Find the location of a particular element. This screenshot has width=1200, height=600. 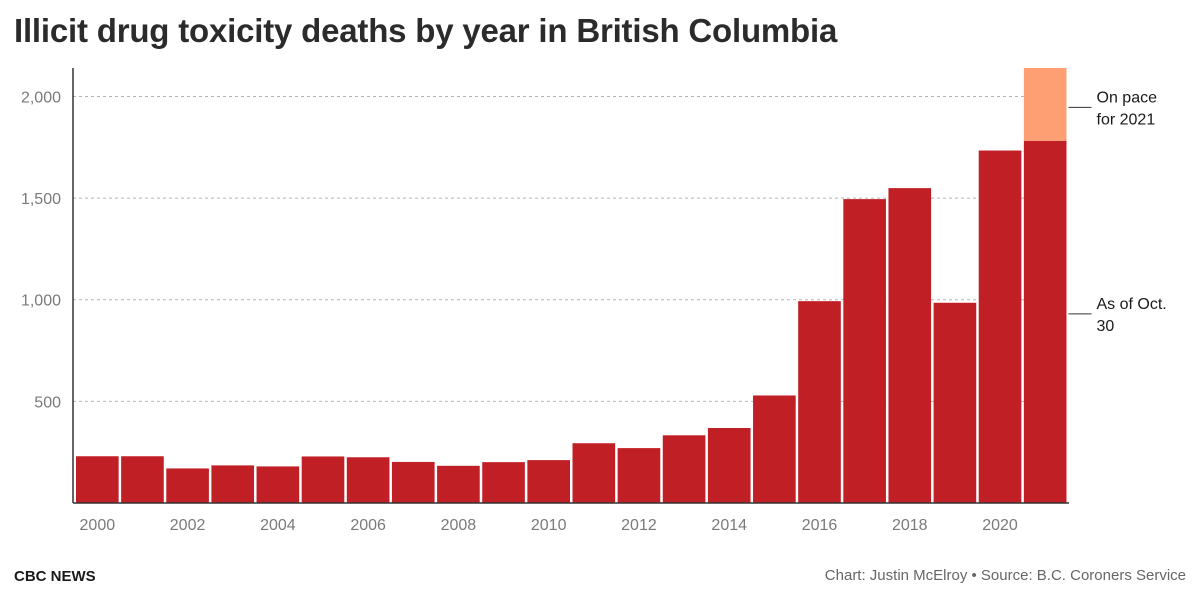

x-tick-label: 2012 is located at coordinates (639, 525).